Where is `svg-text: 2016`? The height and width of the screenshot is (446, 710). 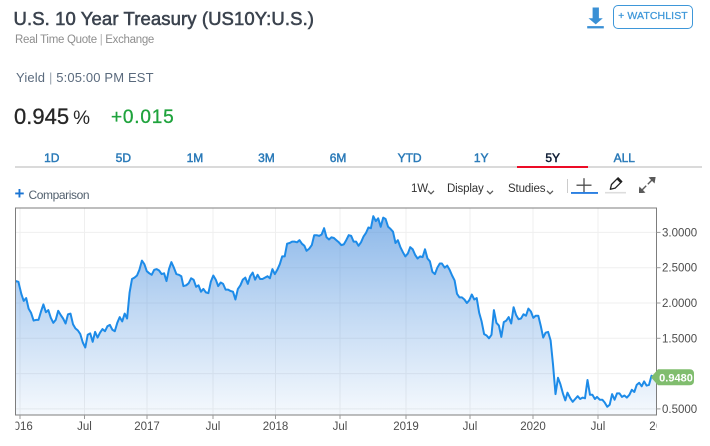
svg-text: 2016 is located at coordinates (20, 427).